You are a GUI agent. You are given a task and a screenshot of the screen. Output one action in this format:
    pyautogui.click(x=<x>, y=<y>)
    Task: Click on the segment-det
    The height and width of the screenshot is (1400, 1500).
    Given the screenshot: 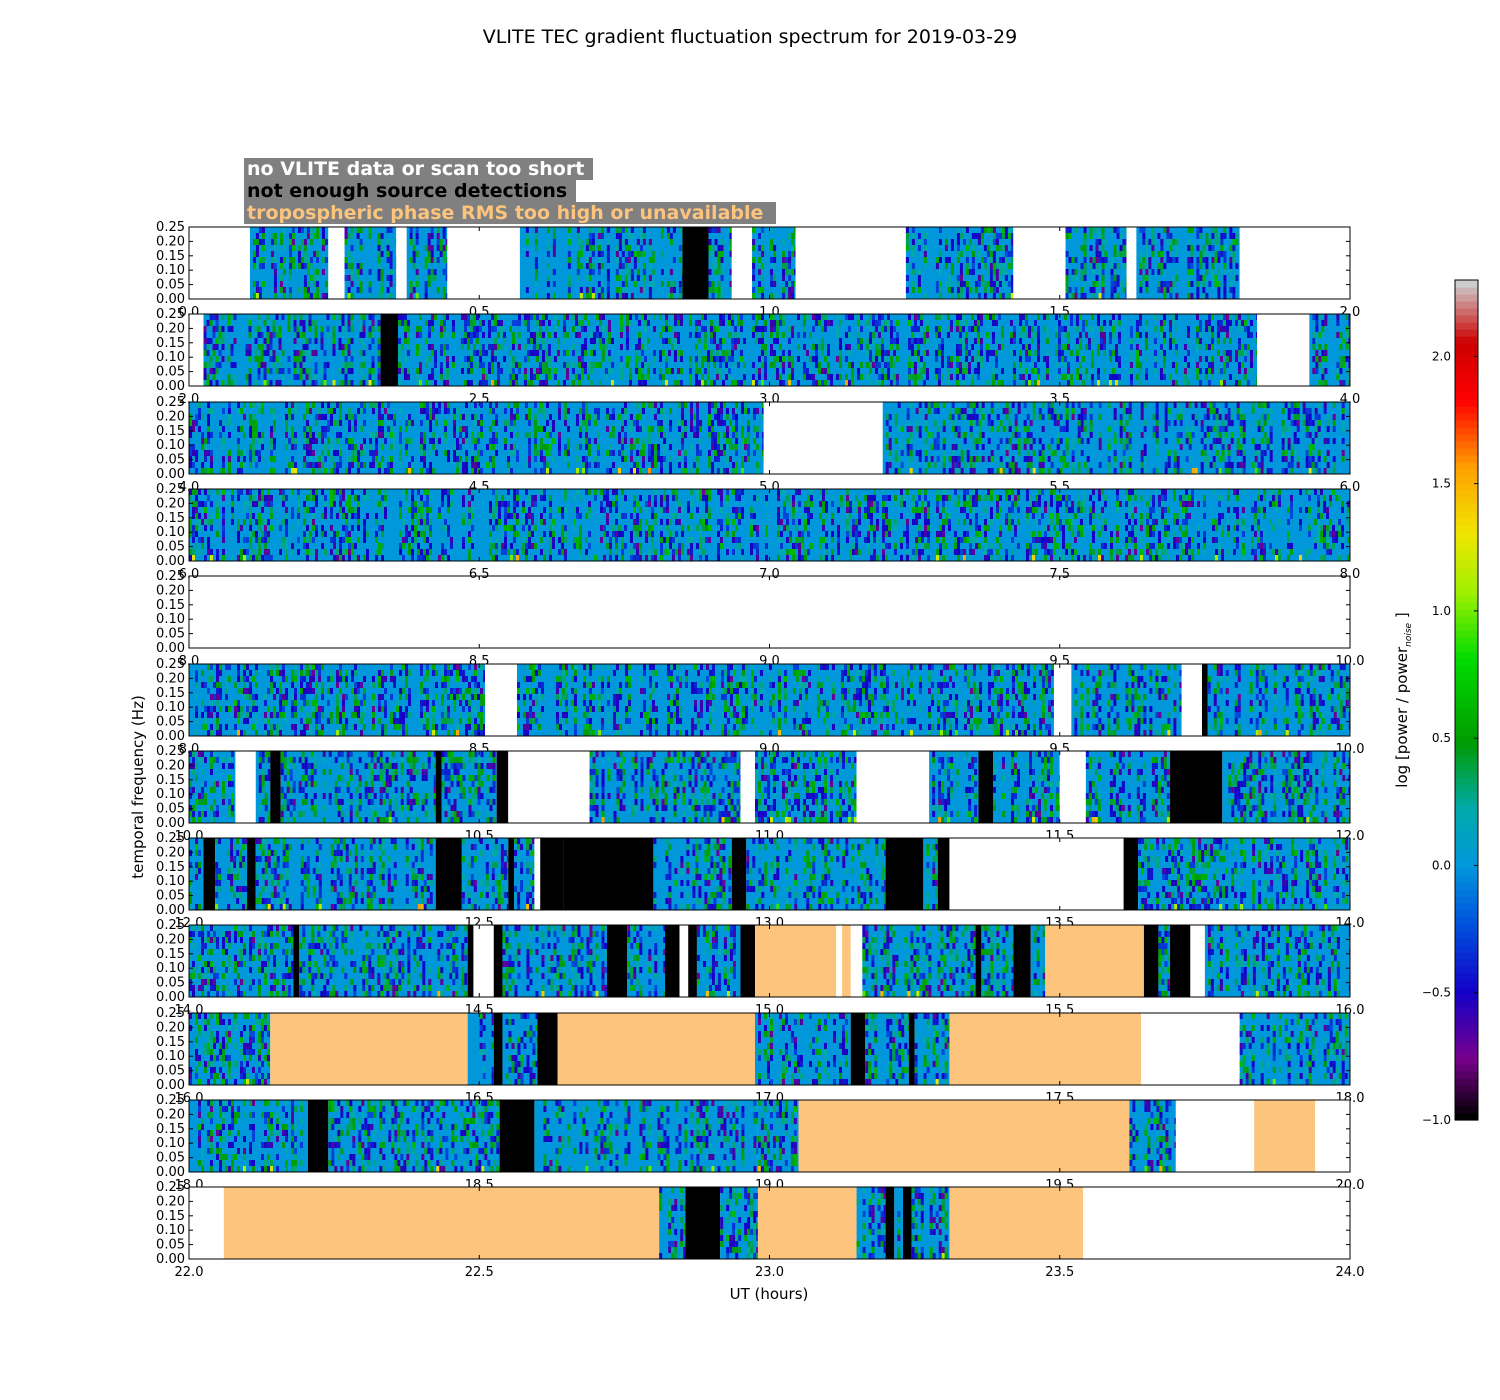 What is the action you would take?
    pyautogui.click(x=389, y=350)
    